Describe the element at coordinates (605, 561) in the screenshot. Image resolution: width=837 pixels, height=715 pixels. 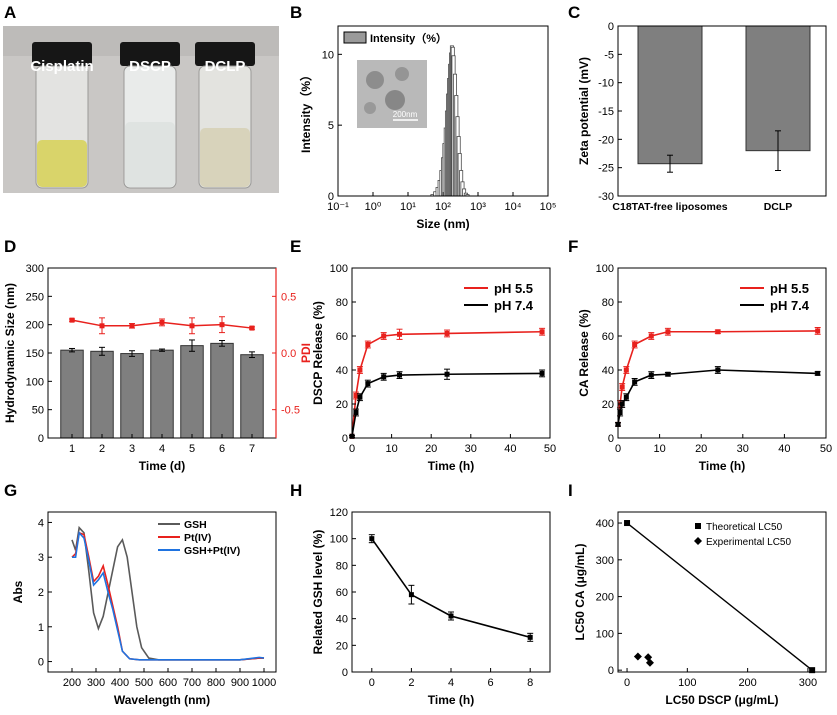
I see `y-tick-label: 300` at that location.